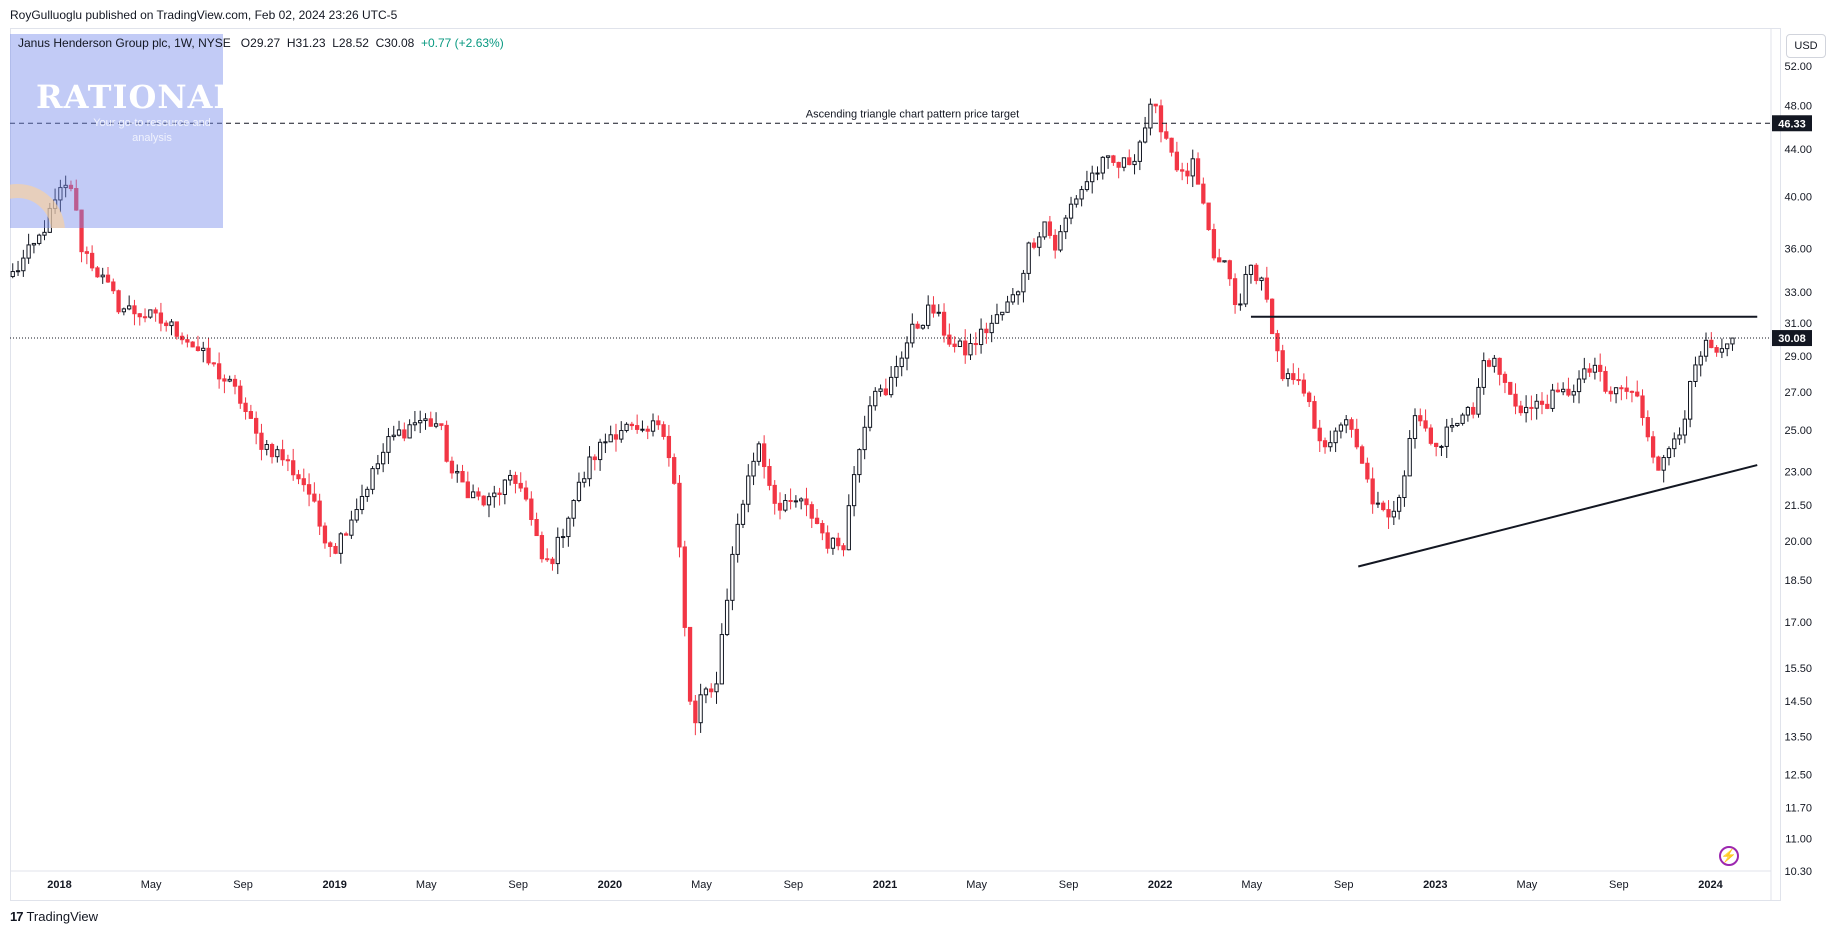 This screenshot has width=1835, height=931. What do you see at coordinates (54, 916) in the screenshot?
I see `tradingview-footer: 17 TradingView` at bounding box center [54, 916].